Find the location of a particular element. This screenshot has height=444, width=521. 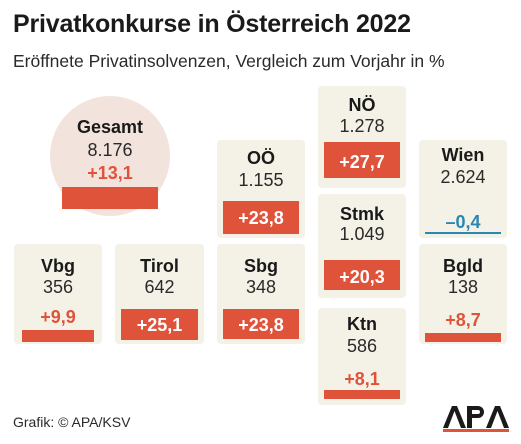

region-card-noe: NÖ 1.278 +27,7 is located at coordinates (362, 137).